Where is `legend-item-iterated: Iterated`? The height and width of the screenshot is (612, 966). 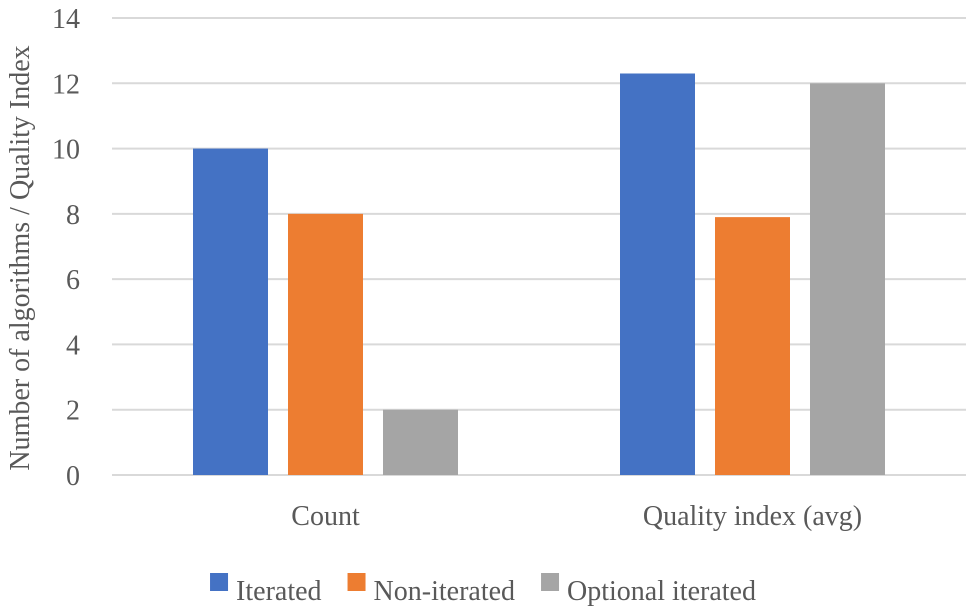 legend-item-iterated: Iterated is located at coordinates (266, 590).